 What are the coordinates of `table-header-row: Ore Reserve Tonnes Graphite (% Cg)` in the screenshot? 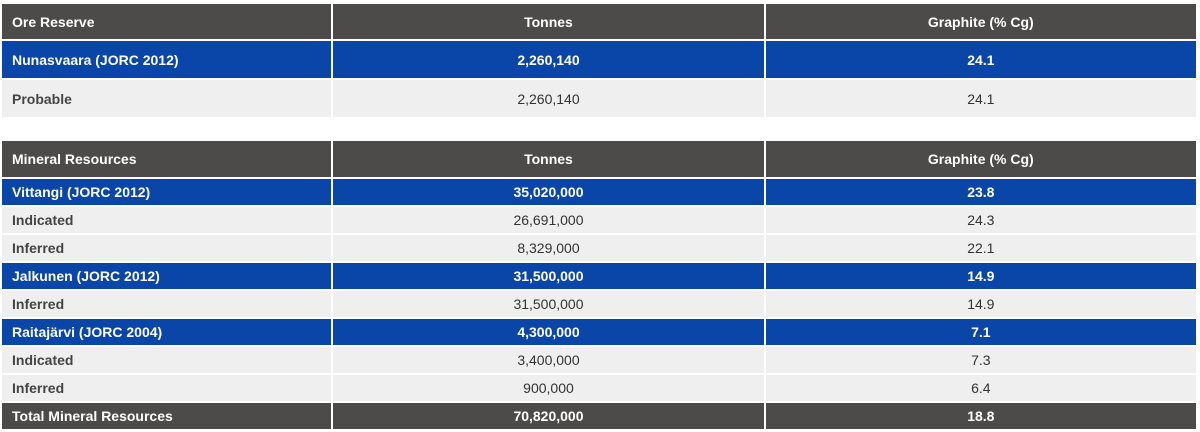 It's located at (599, 21).